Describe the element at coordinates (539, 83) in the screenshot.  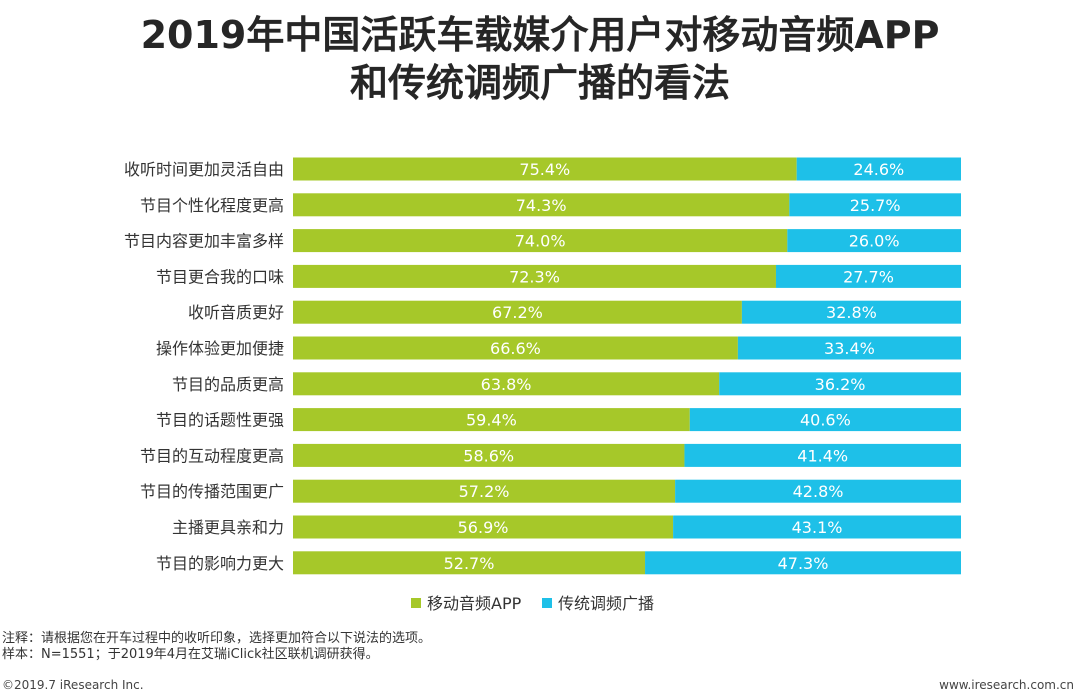
I see `chart-title-line-2: 和传统调频广播的看法` at that location.